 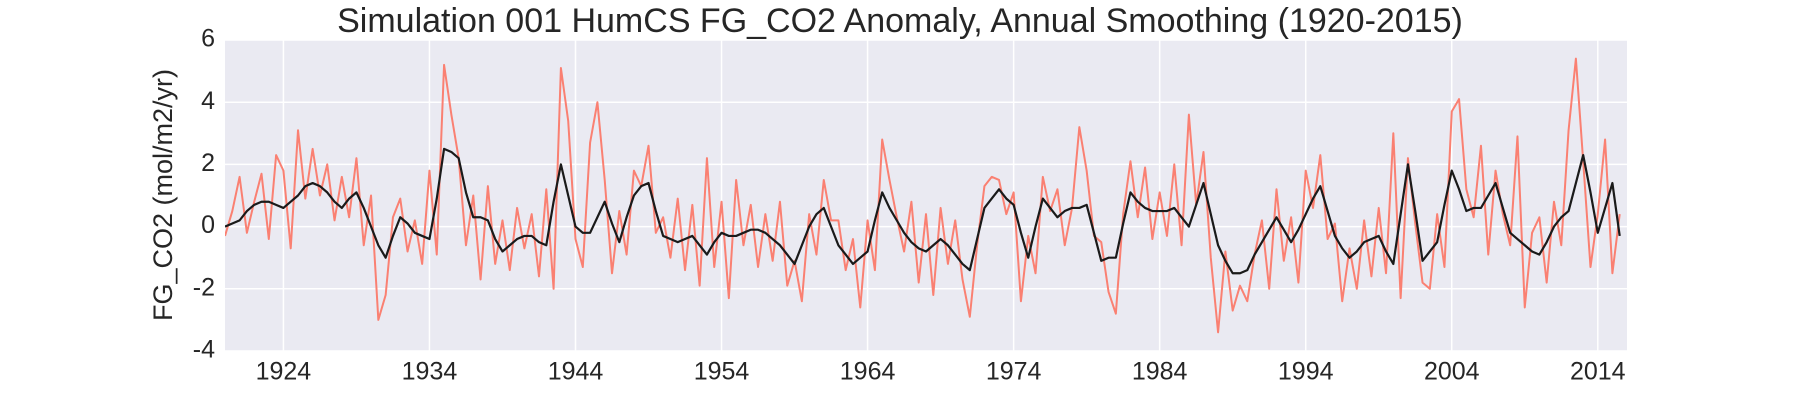 What do you see at coordinates (284, 372) in the screenshot?
I see `x-tick-label: 1924` at bounding box center [284, 372].